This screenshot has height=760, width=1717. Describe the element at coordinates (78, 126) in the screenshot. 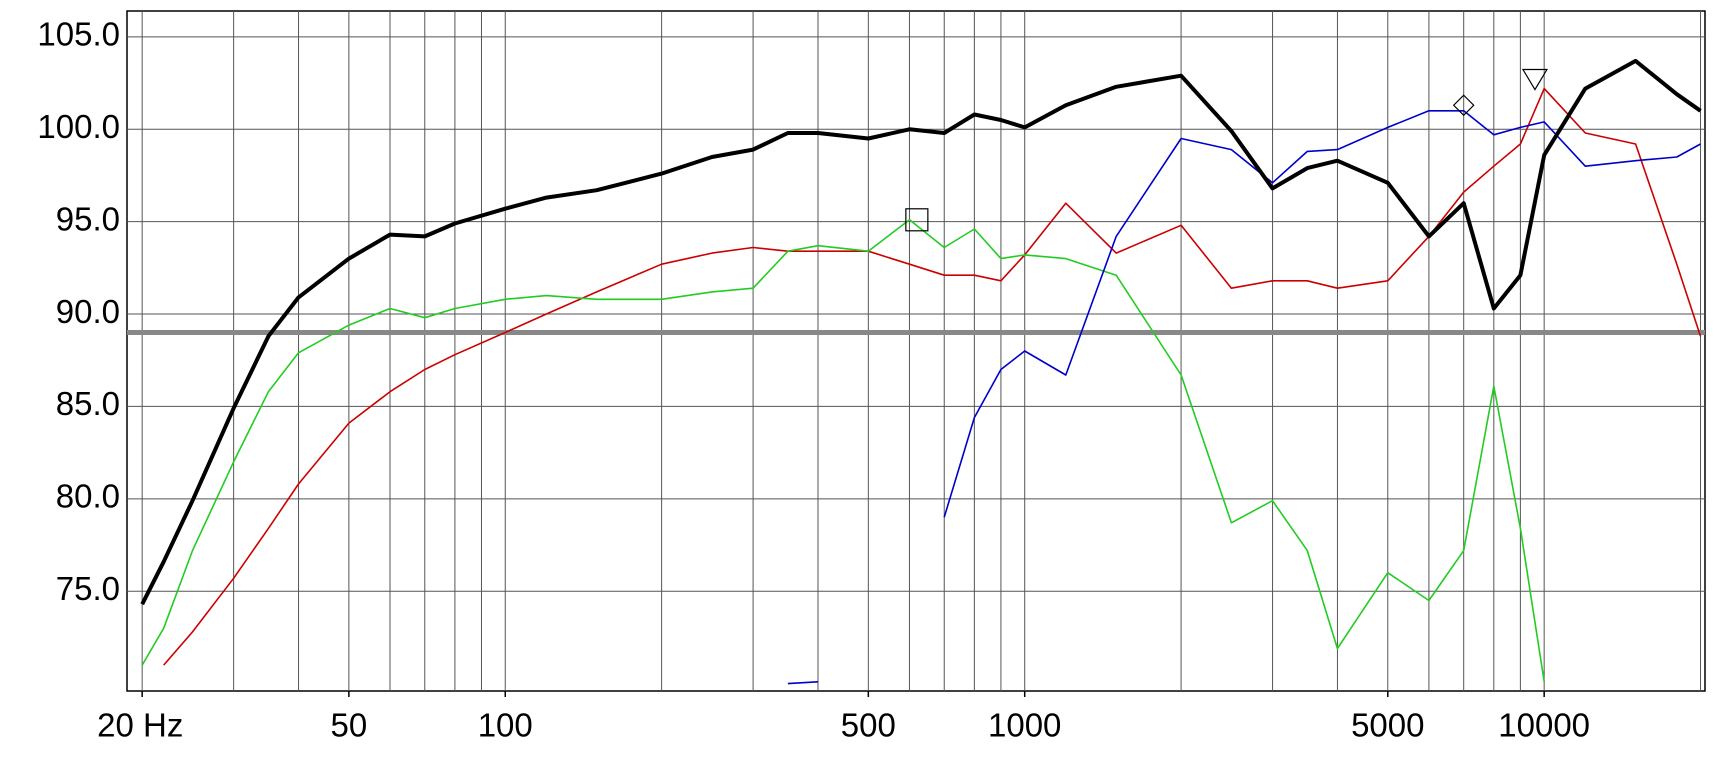

I see `y-tick-label: 100.0` at that location.